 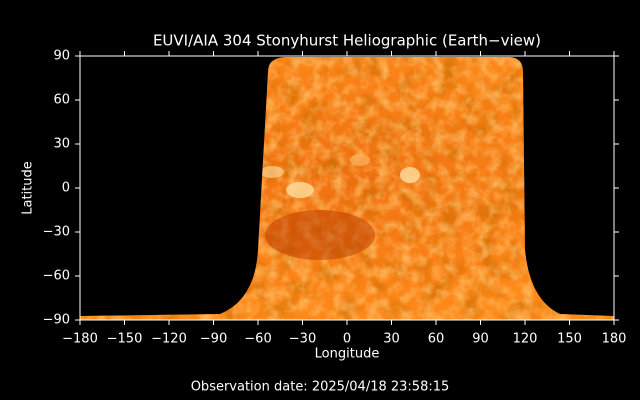 What do you see at coordinates (213, 339) in the screenshot?
I see `x-tick-label: −90` at bounding box center [213, 339].